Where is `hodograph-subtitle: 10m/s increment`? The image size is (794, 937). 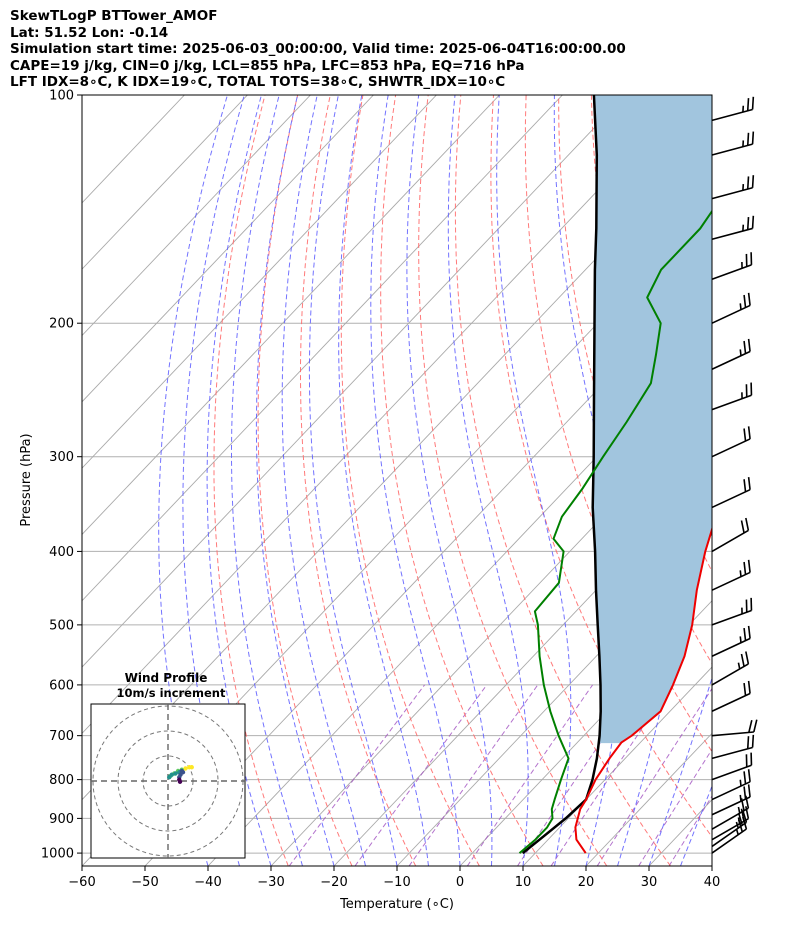 hodograph-subtitle: 10m/s increment is located at coordinates (171, 693).